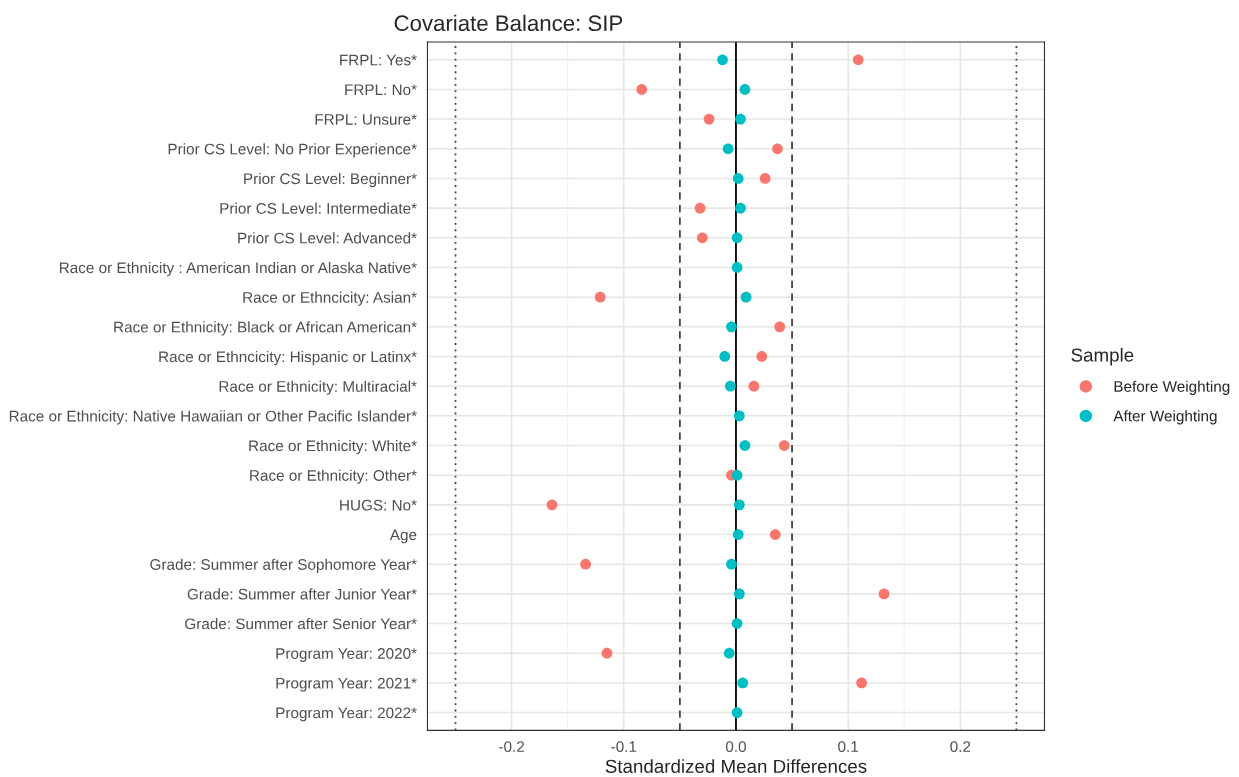  What do you see at coordinates (346, 655) in the screenshot?
I see `y-tick-label: Program Year: 2020*` at bounding box center [346, 655].